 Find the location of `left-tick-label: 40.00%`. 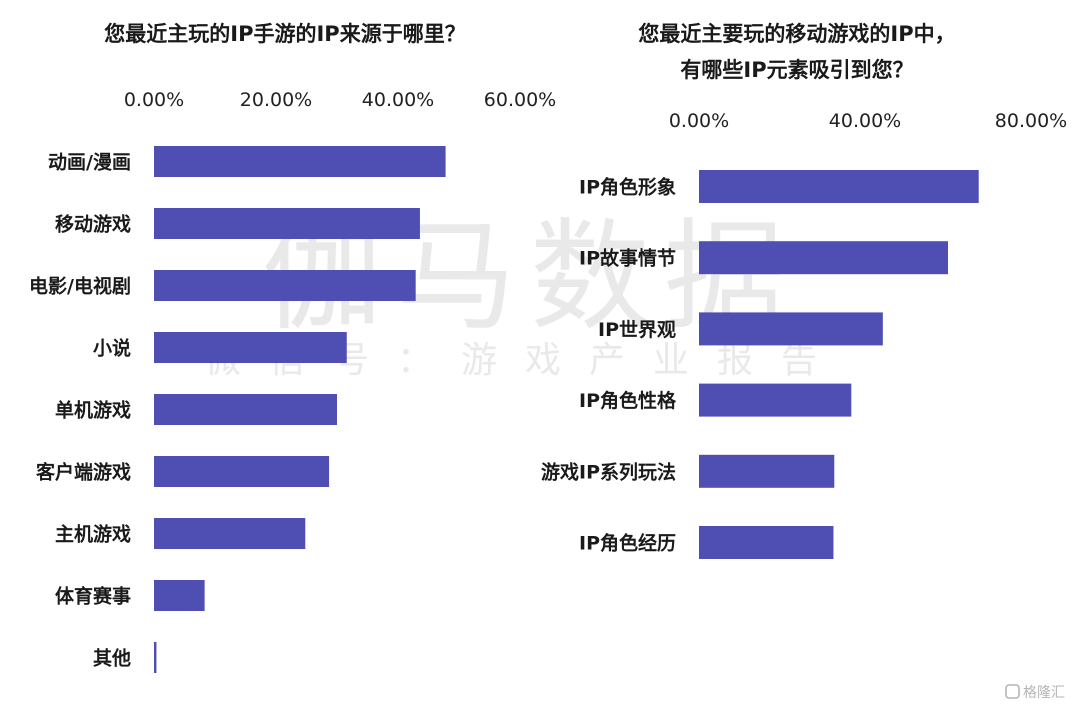

left-tick-label: 40.00% is located at coordinates (398, 100).